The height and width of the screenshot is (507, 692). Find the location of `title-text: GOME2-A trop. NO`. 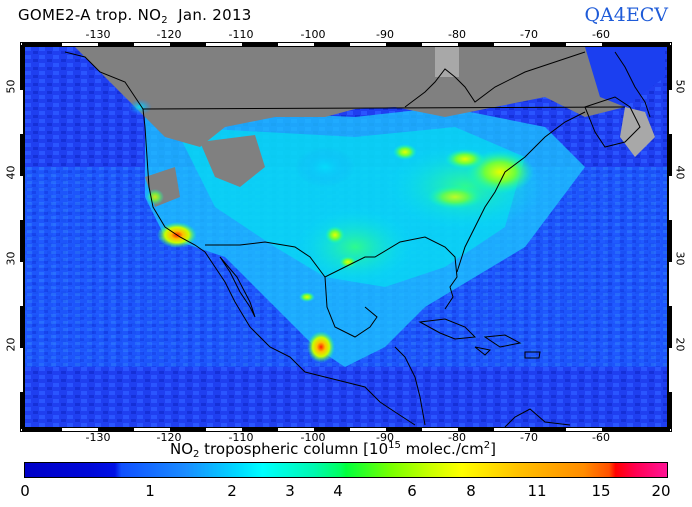

title-text: GOME2-A trop. NO is located at coordinates (90, 15).